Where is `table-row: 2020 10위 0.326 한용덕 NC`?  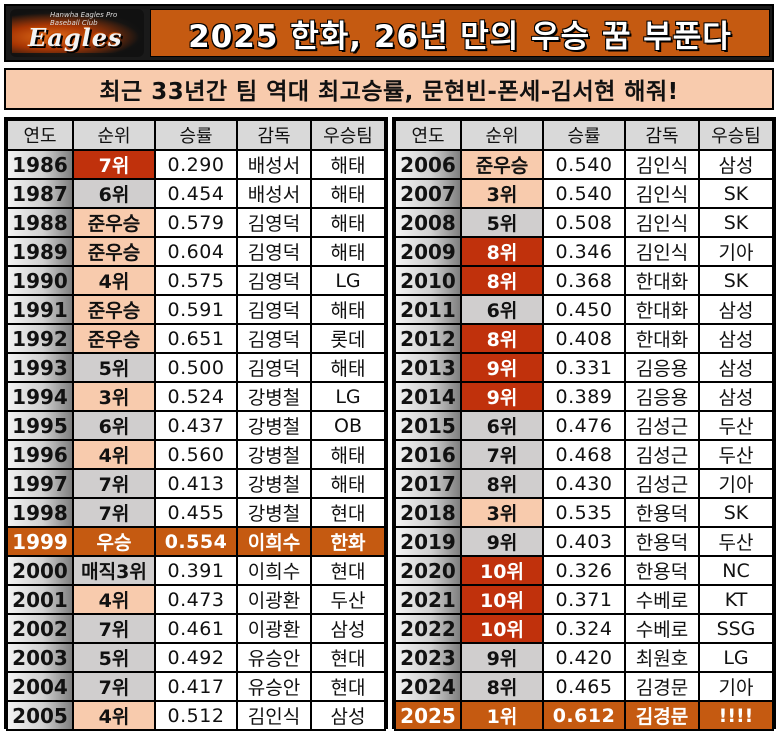 table-row: 2020 10위 0.326 한용덕 NC is located at coordinates (584, 570).